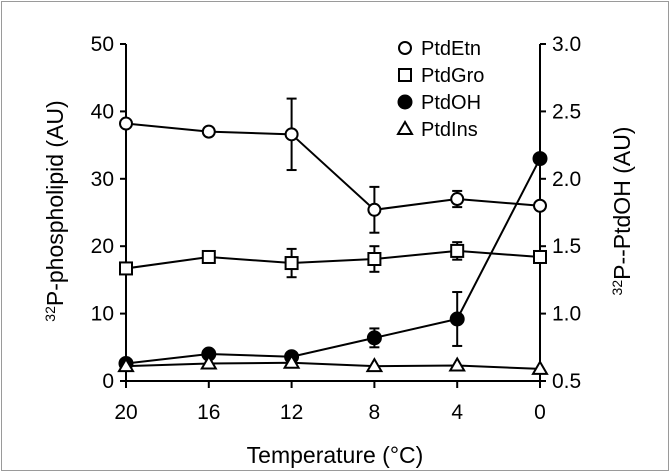 The width and height of the screenshot is (672, 474). I want to click on right-y-tick-label: 2.5, so click(566, 111).